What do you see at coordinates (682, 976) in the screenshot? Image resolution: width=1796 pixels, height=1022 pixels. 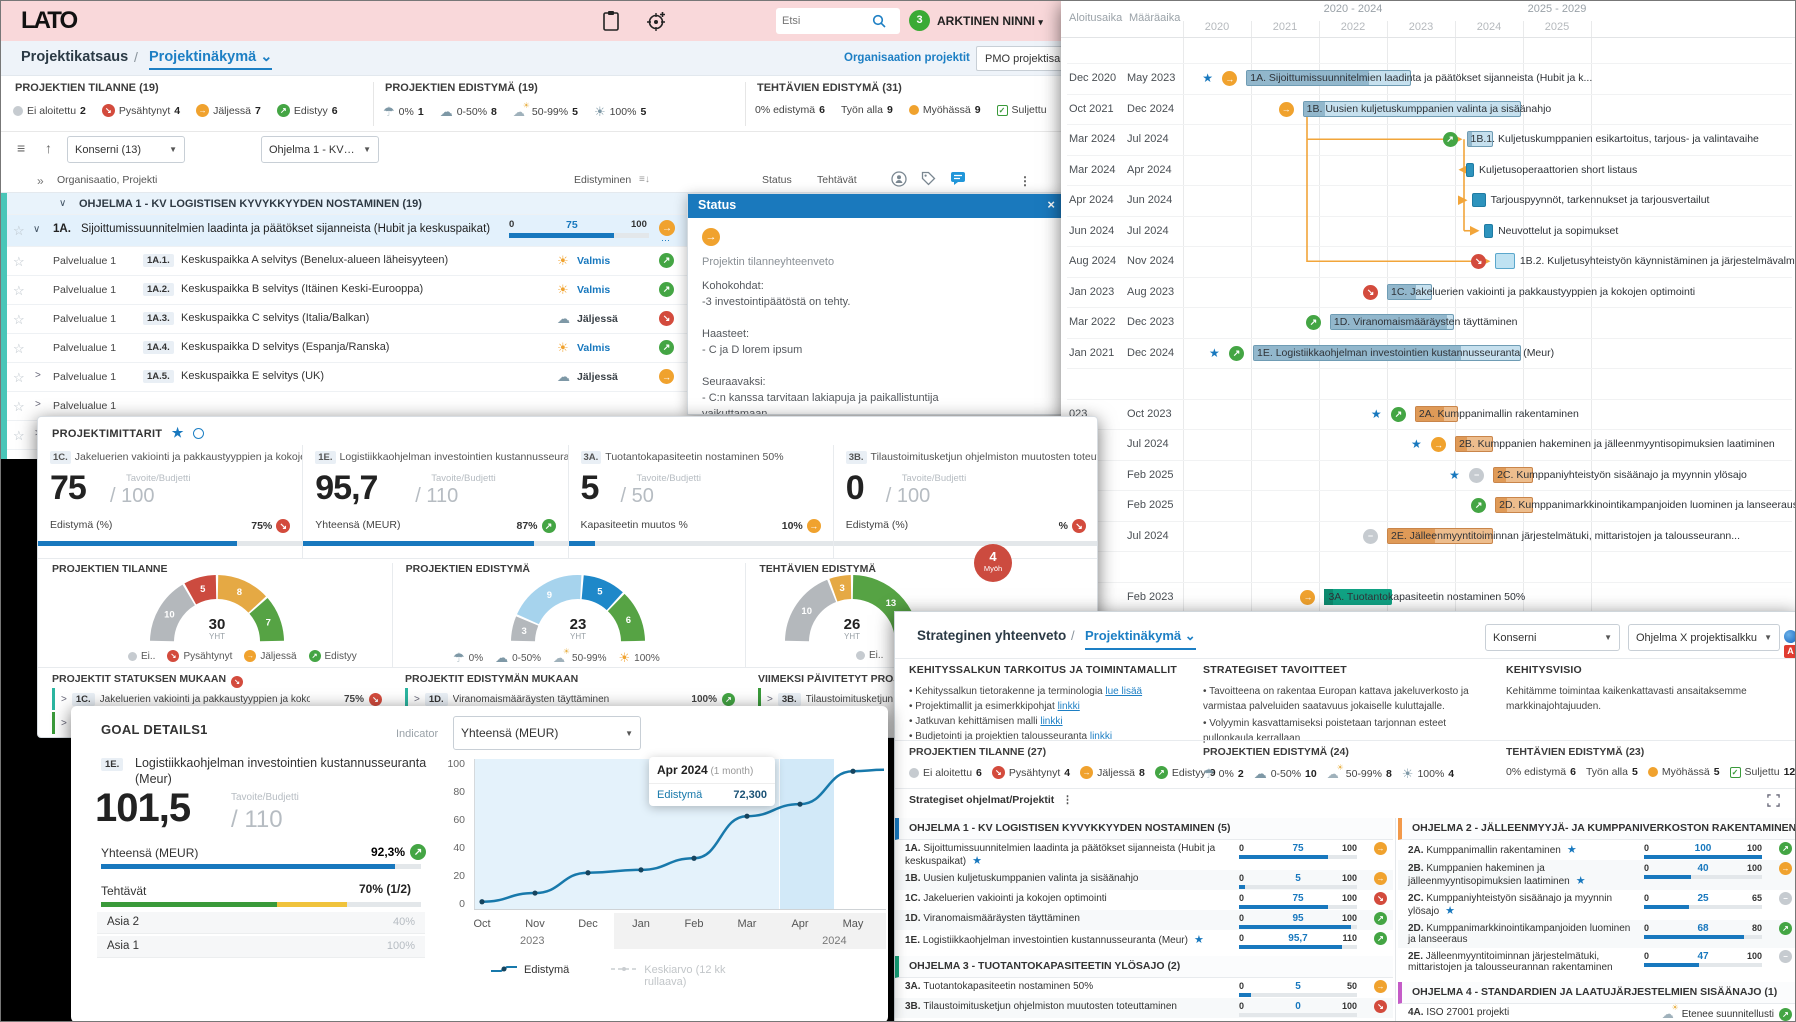 I see `legend-item: Keskiarvo (12 kk rullaava)` at bounding box center [682, 976].